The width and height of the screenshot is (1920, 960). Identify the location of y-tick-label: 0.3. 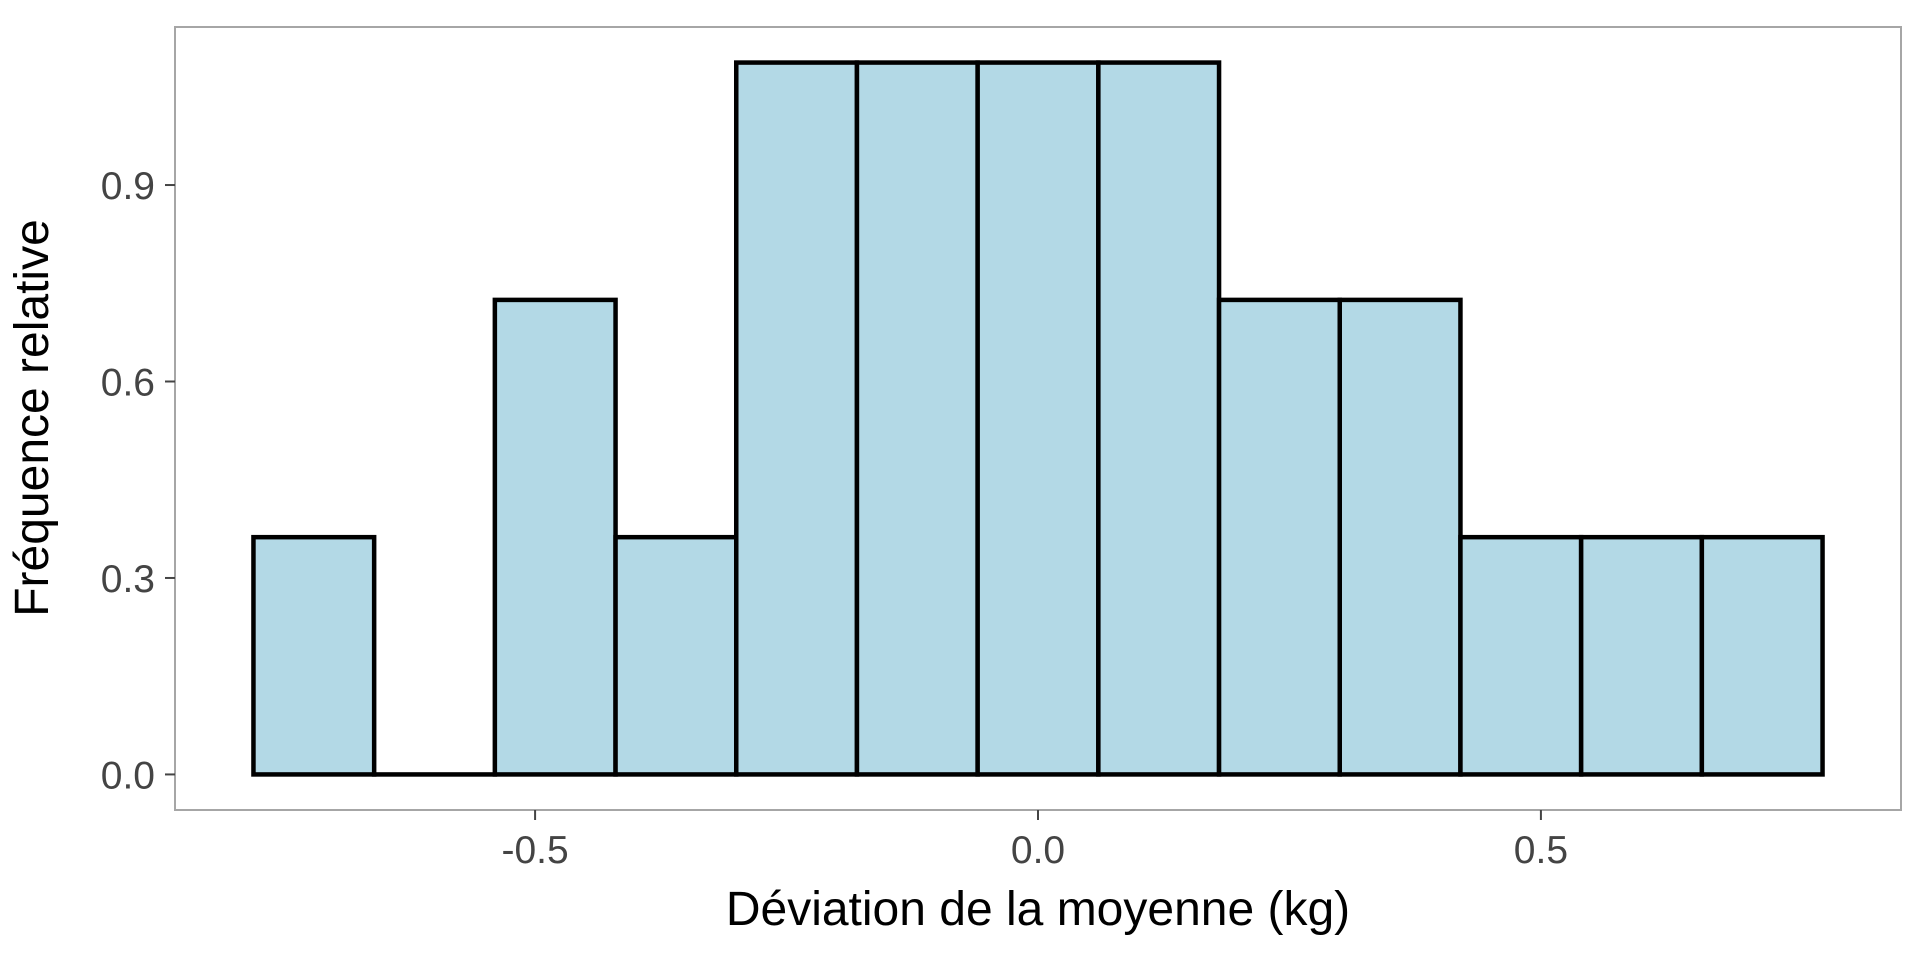
(128, 579).